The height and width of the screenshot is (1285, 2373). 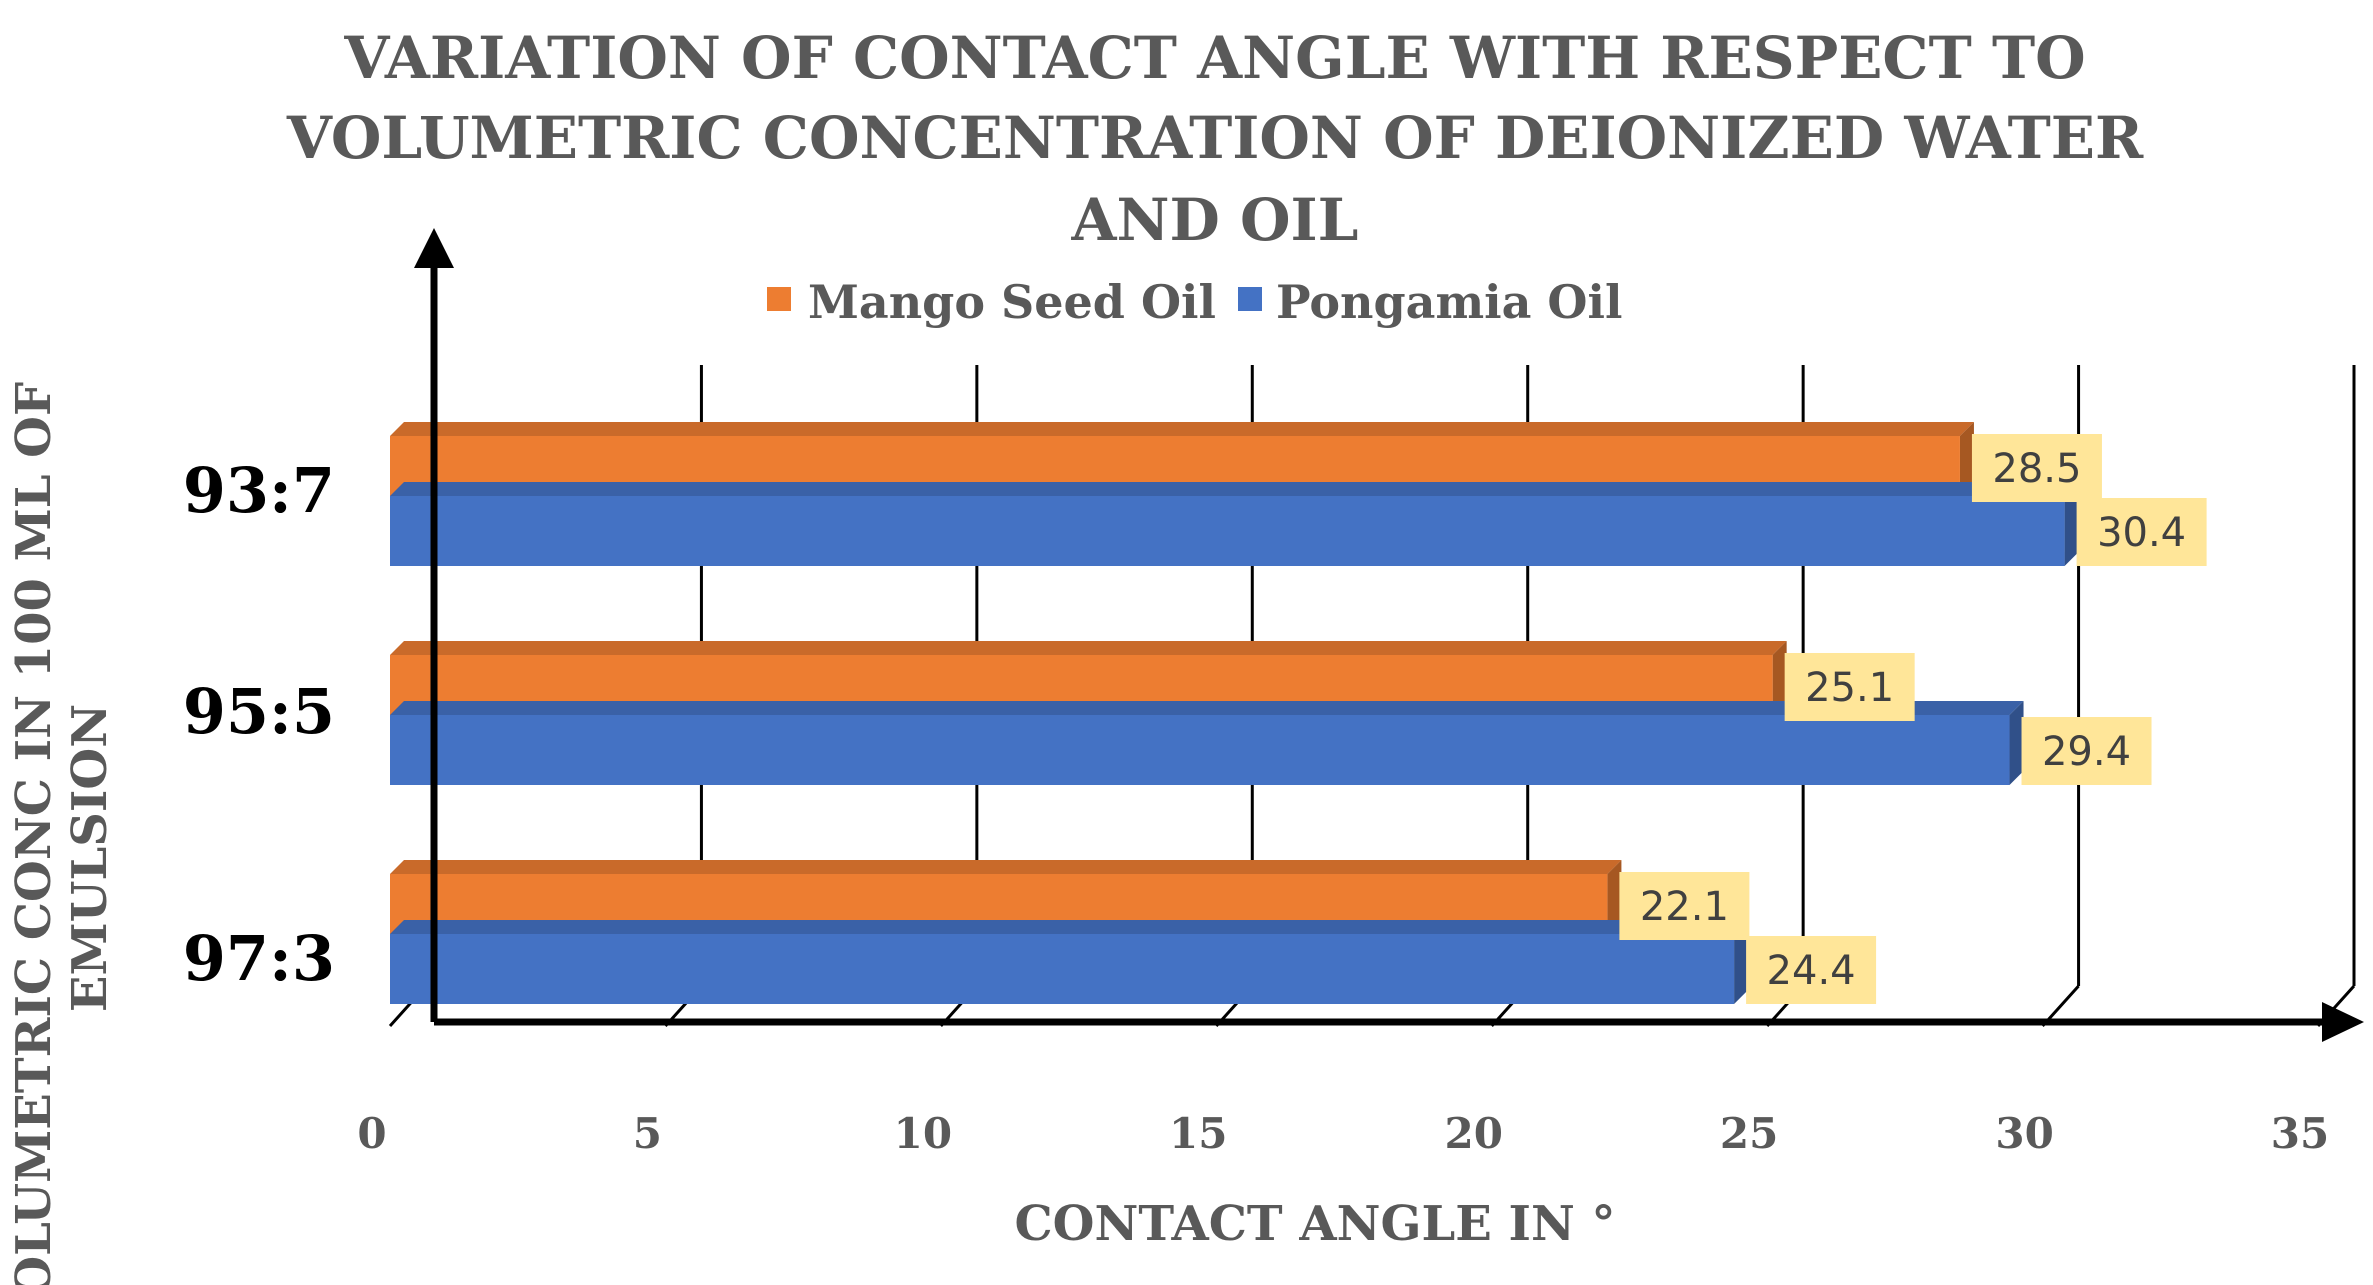 I want to click on x-tick-0: 0, so click(x=371, y=1133).